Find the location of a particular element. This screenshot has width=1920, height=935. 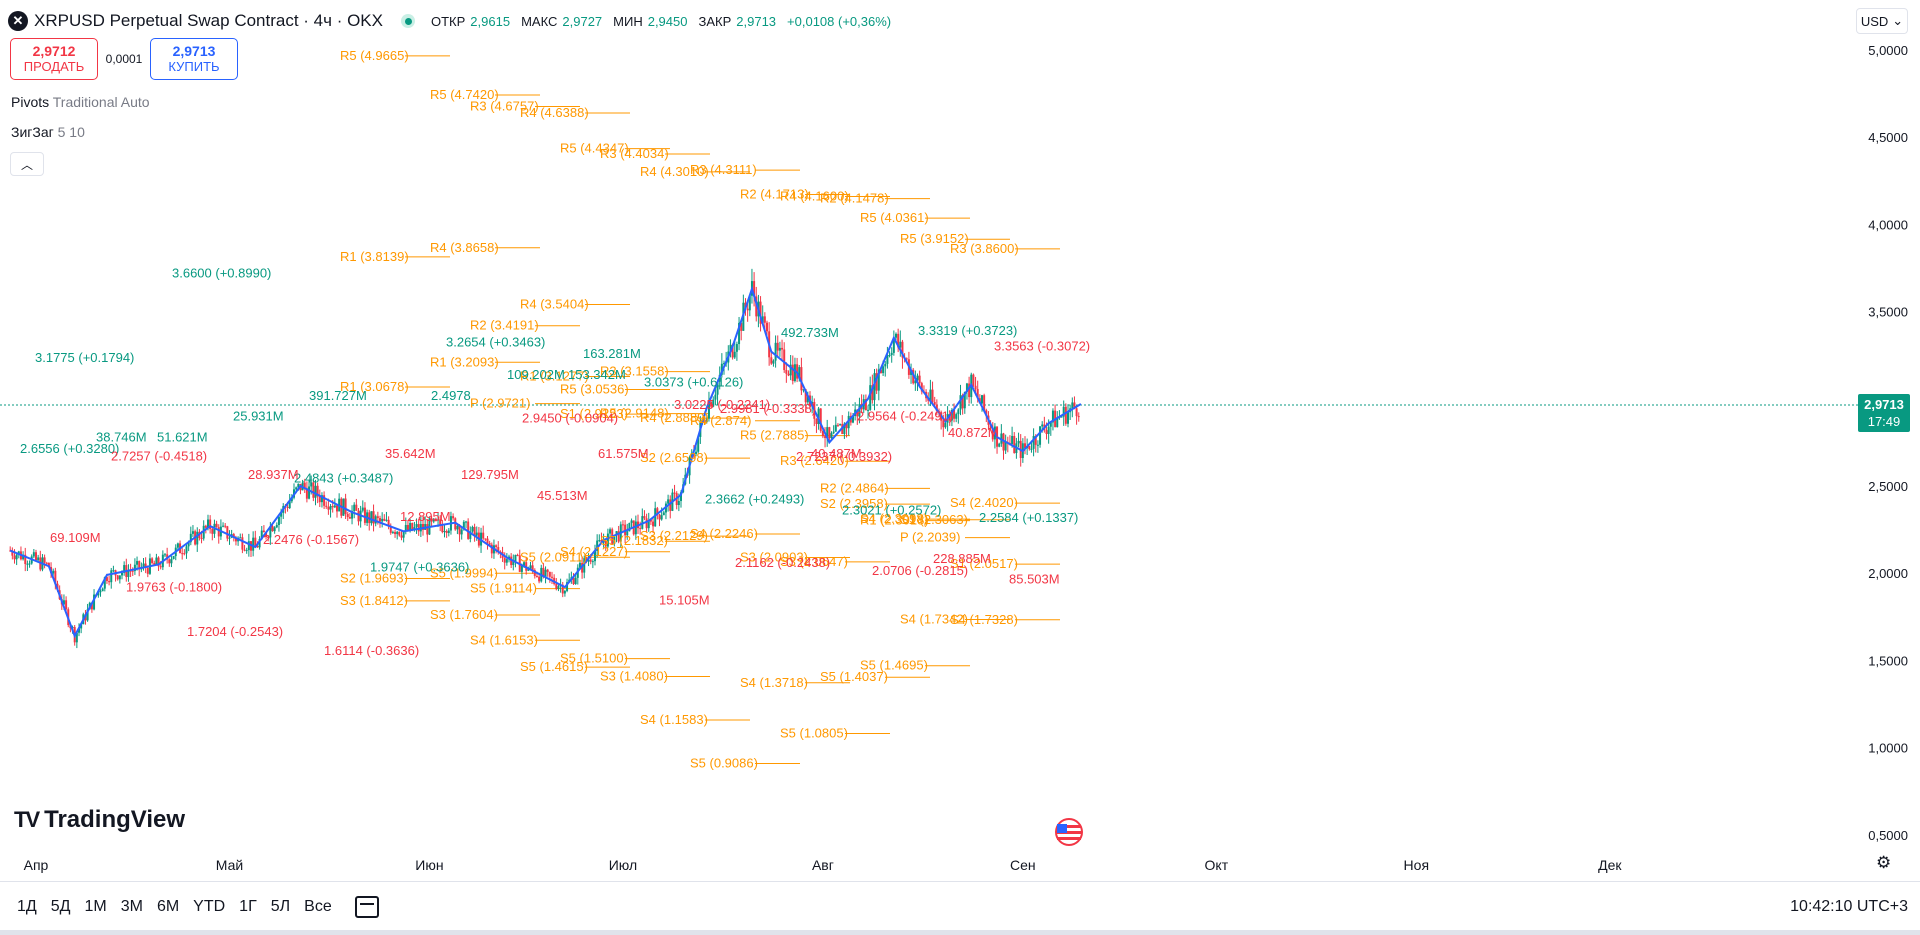

trade-panel: 2,9712 ПРОДАТЬ 0,0001 2,9713 КУПИТЬ is located at coordinates (124, 59).